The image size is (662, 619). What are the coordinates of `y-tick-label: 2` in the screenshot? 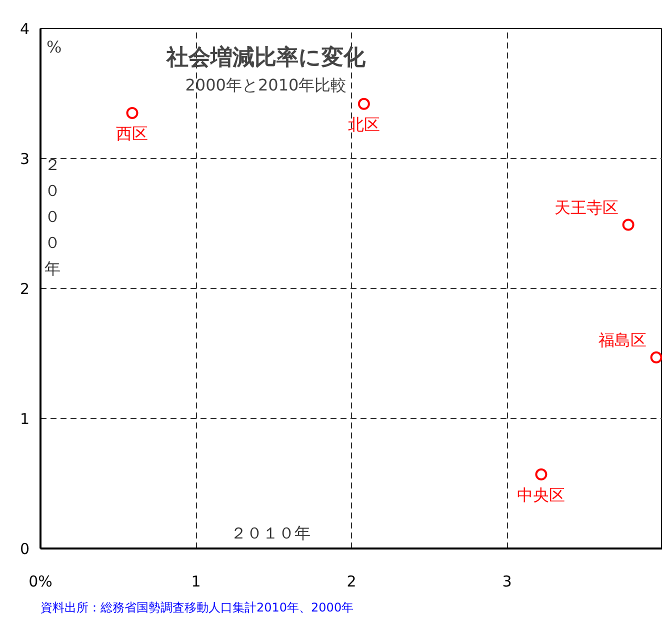 It's located at (25, 289).